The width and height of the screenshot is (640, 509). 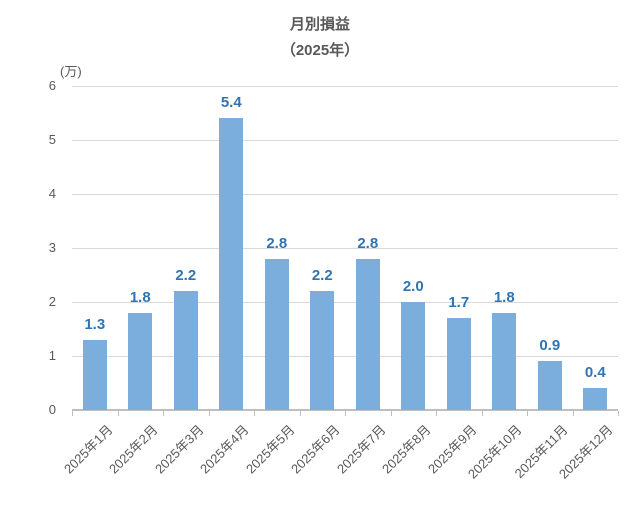 What do you see at coordinates (319, 24) in the screenshot?
I see `chart-title: 月別損益` at bounding box center [319, 24].